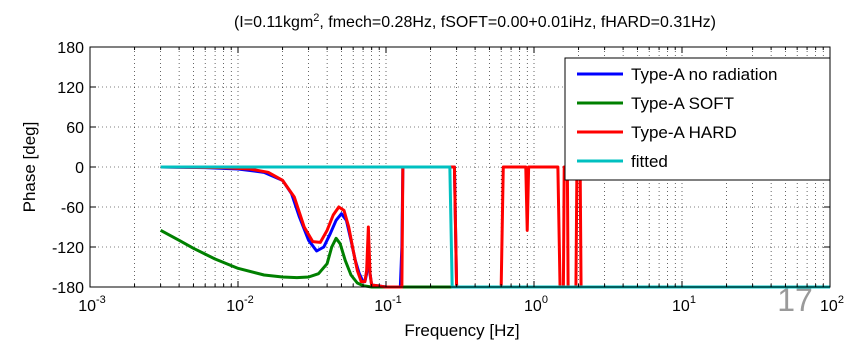 The height and width of the screenshot is (343, 862). What do you see at coordinates (72, 208) in the screenshot?
I see `y-tick-label: -60` at bounding box center [72, 208].